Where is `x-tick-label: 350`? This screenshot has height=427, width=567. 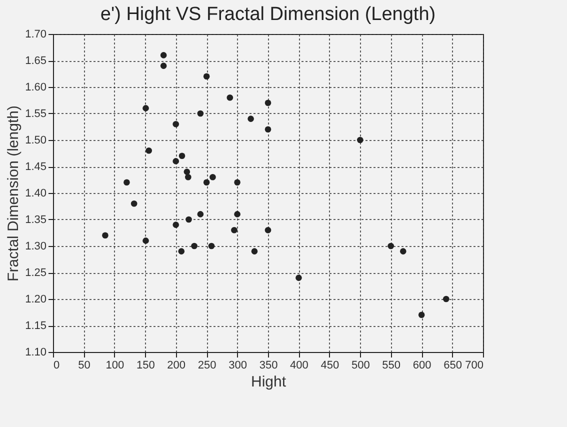
x-tick-label: 350 is located at coordinates (268, 366).